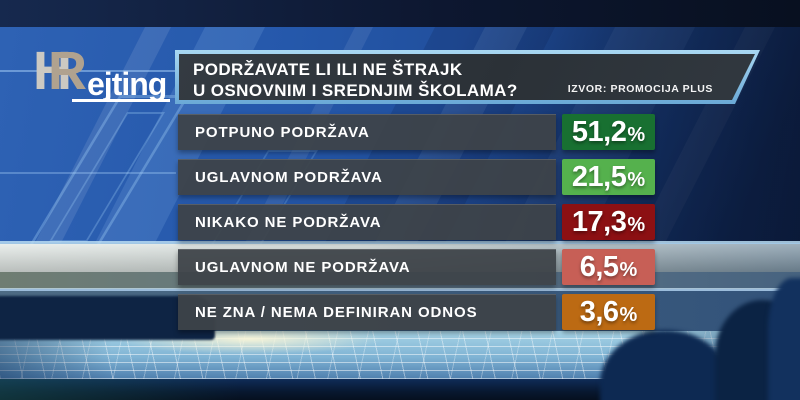 Image resolution: width=800 pixels, height=400 pixels. Describe the element at coordinates (303, 267) in the screenshot. I see `result-label: UGLAVNOM NE PODRŽAVA` at that location.